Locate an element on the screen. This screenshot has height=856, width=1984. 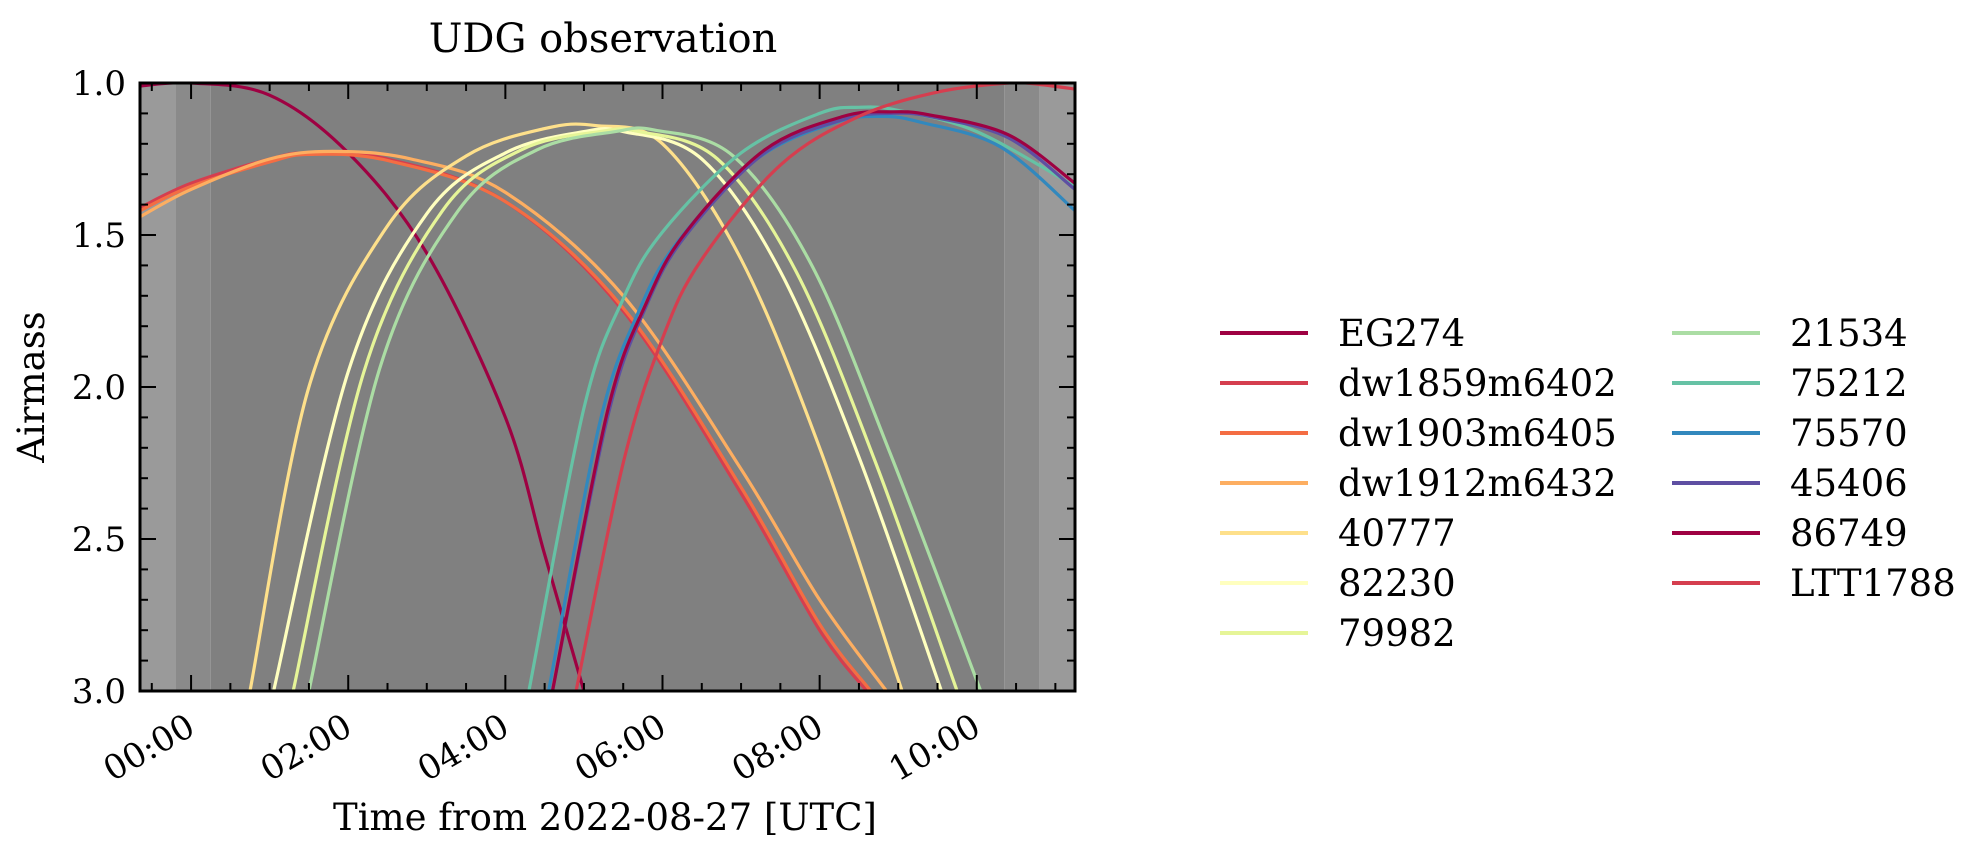
legend-item: 79982 is located at coordinates (1338, 633).